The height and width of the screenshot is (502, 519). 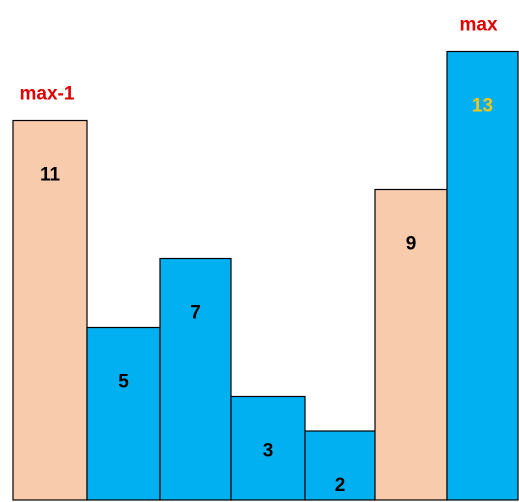 What do you see at coordinates (411, 244) in the screenshot?
I see `bar-value-label-5: 9` at bounding box center [411, 244].